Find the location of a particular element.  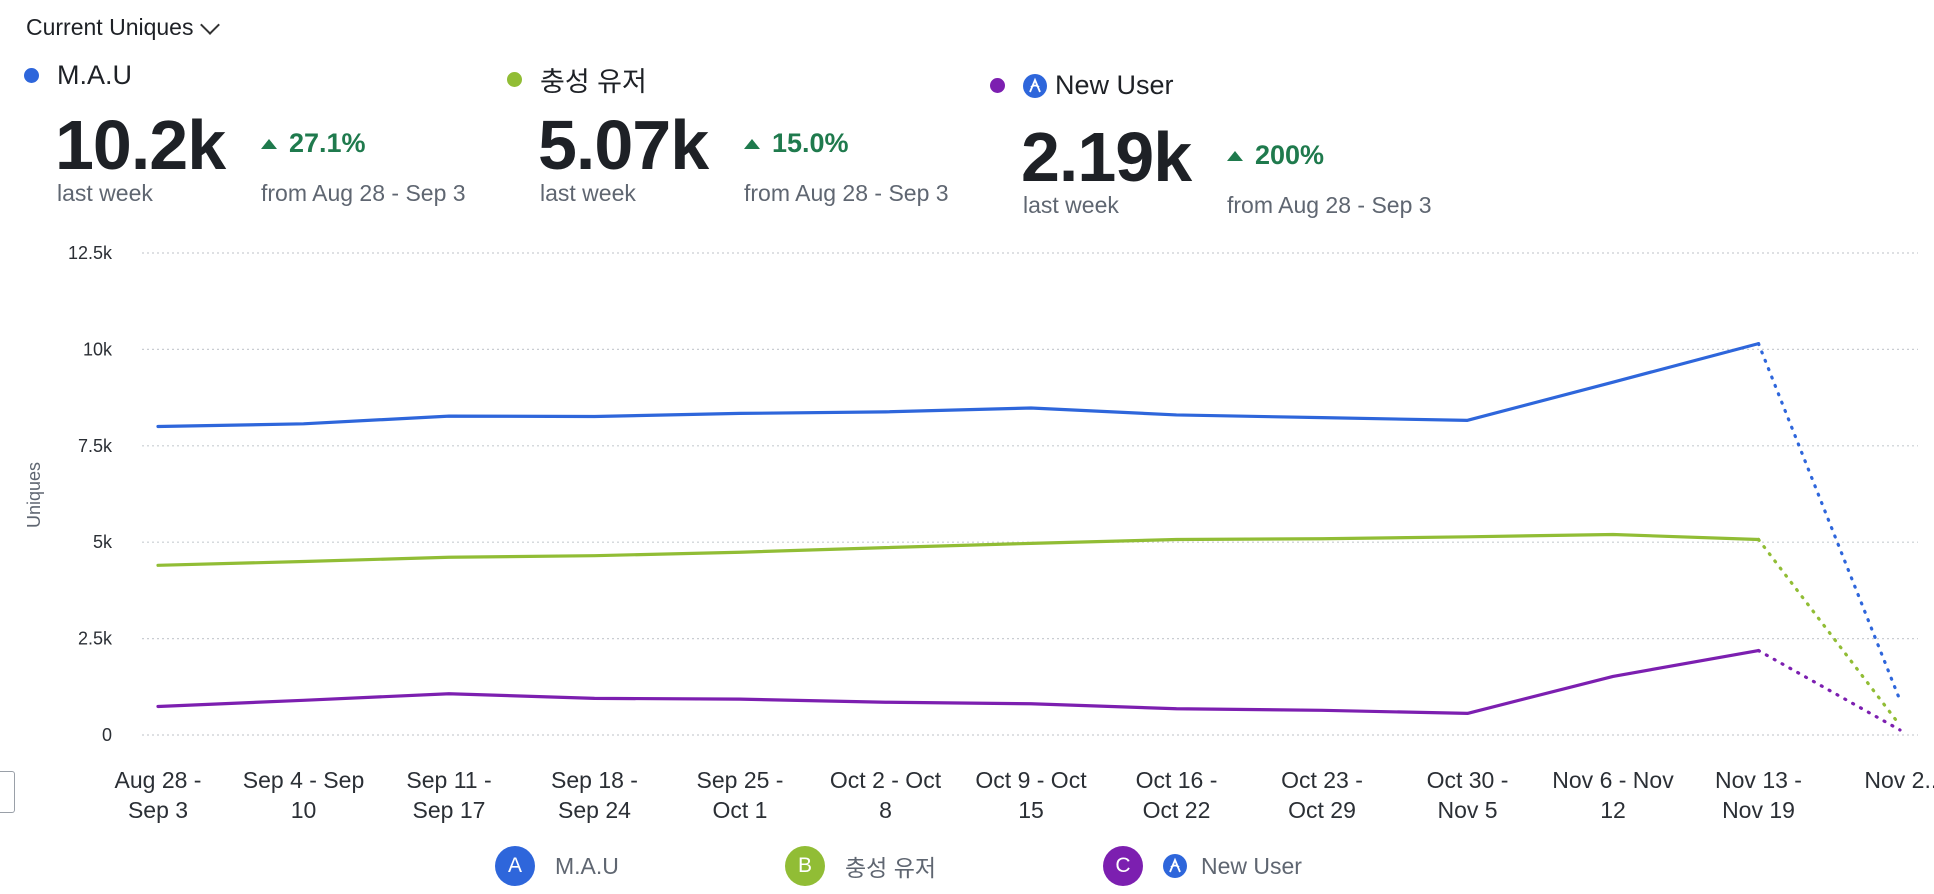

legend-item-c: C New User is located at coordinates (1202, 866).